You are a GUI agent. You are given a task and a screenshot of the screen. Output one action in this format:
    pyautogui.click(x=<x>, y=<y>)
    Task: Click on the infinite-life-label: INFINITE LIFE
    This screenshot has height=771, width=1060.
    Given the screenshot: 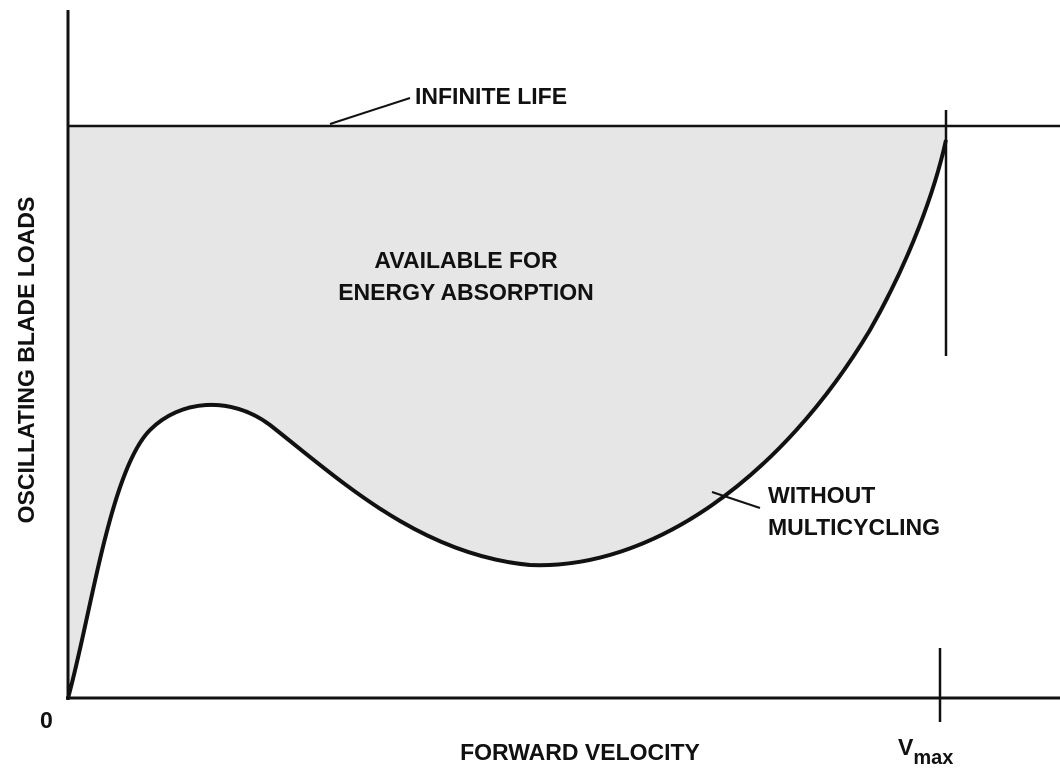 What is the action you would take?
    pyautogui.click(x=491, y=96)
    